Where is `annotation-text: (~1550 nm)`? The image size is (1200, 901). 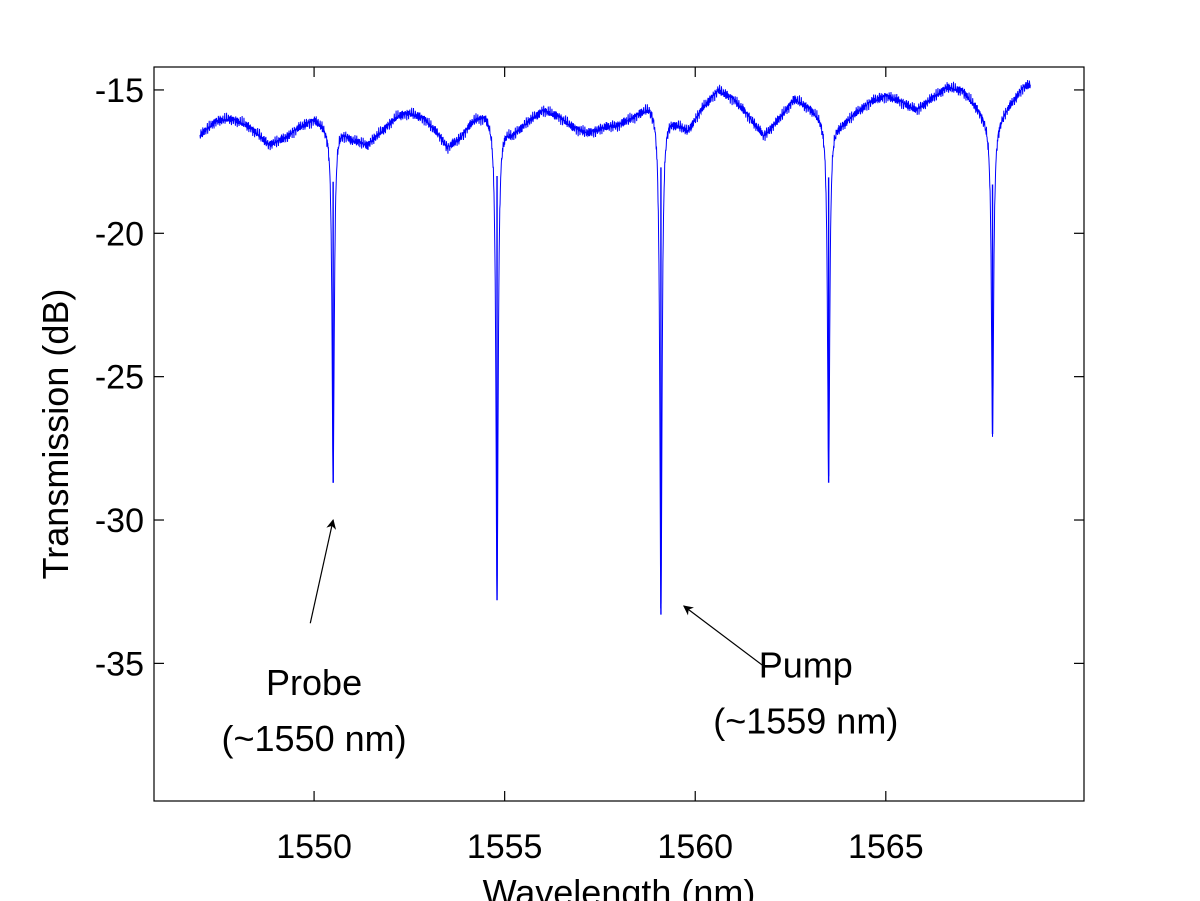 annotation-text: (~1550 nm) is located at coordinates (314, 738).